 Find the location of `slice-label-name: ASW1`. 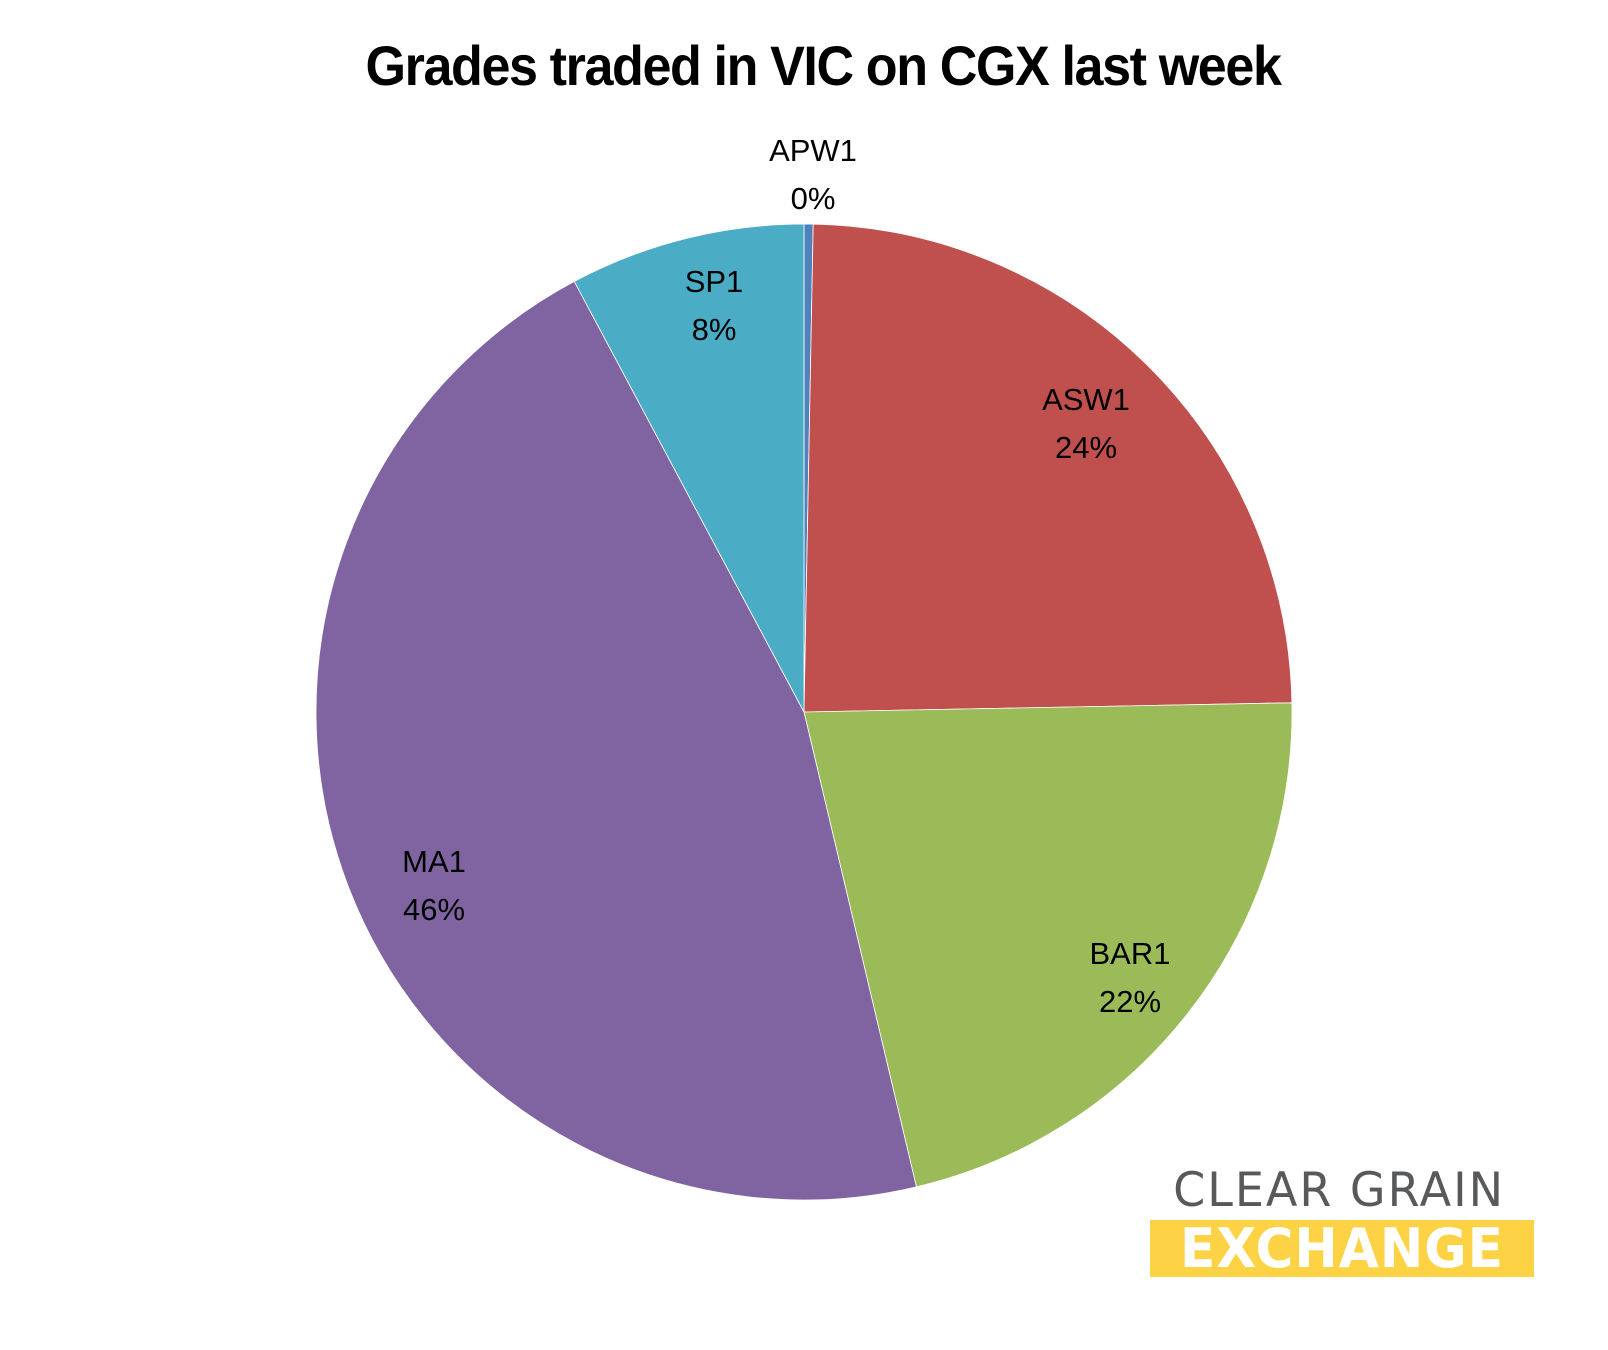

slice-label-name: ASW1 is located at coordinates (1086, 399).